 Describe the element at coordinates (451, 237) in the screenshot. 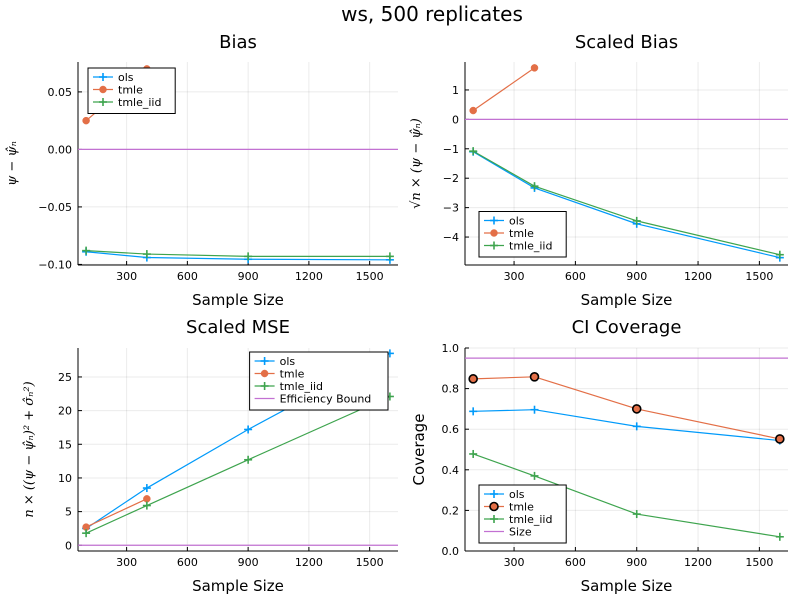

I see `y-tick-label: −4` at that location.